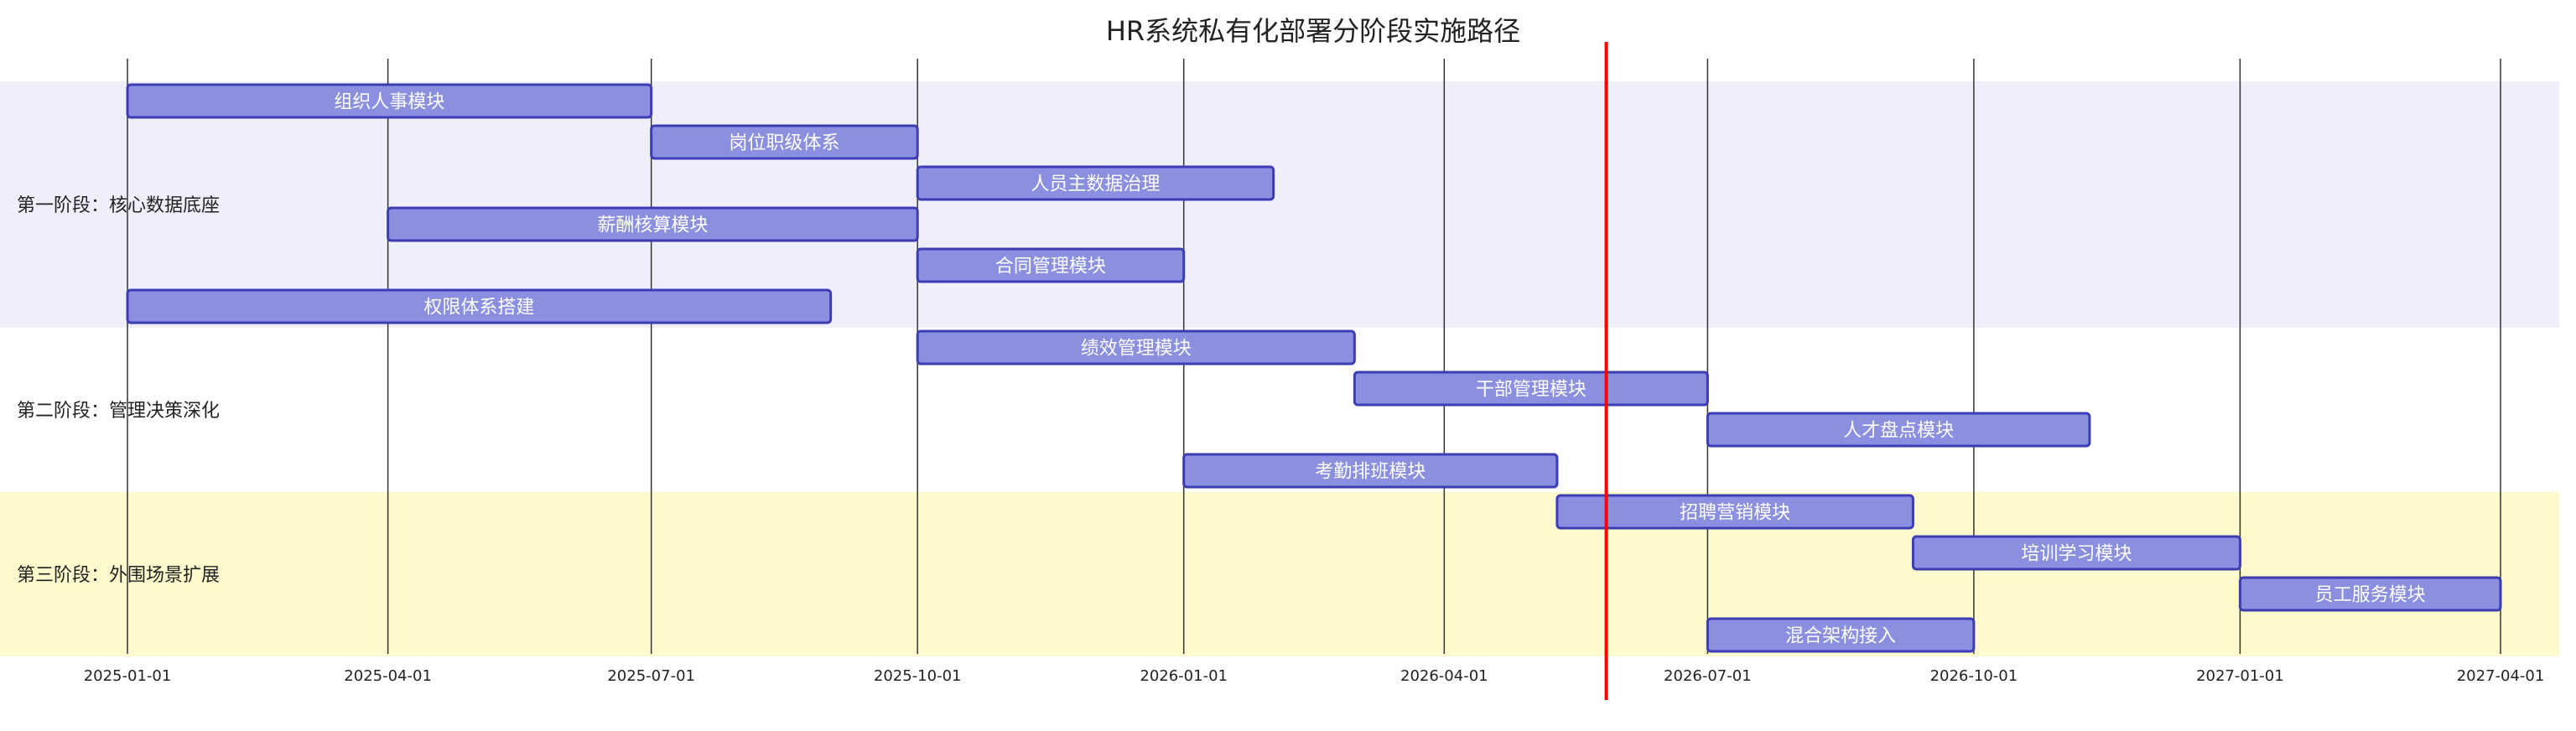  I want to click on x-tick-label: 2025-01-01, so click(128, 676).